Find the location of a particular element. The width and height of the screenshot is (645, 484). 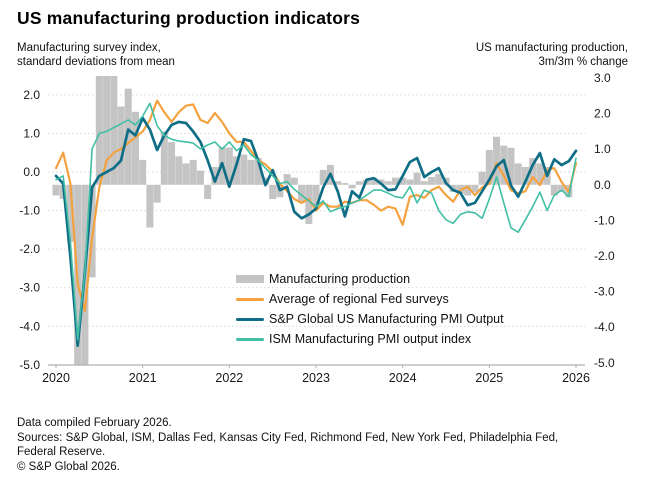

legend-swatch-bar-icon is located at coordinates (250, 279).